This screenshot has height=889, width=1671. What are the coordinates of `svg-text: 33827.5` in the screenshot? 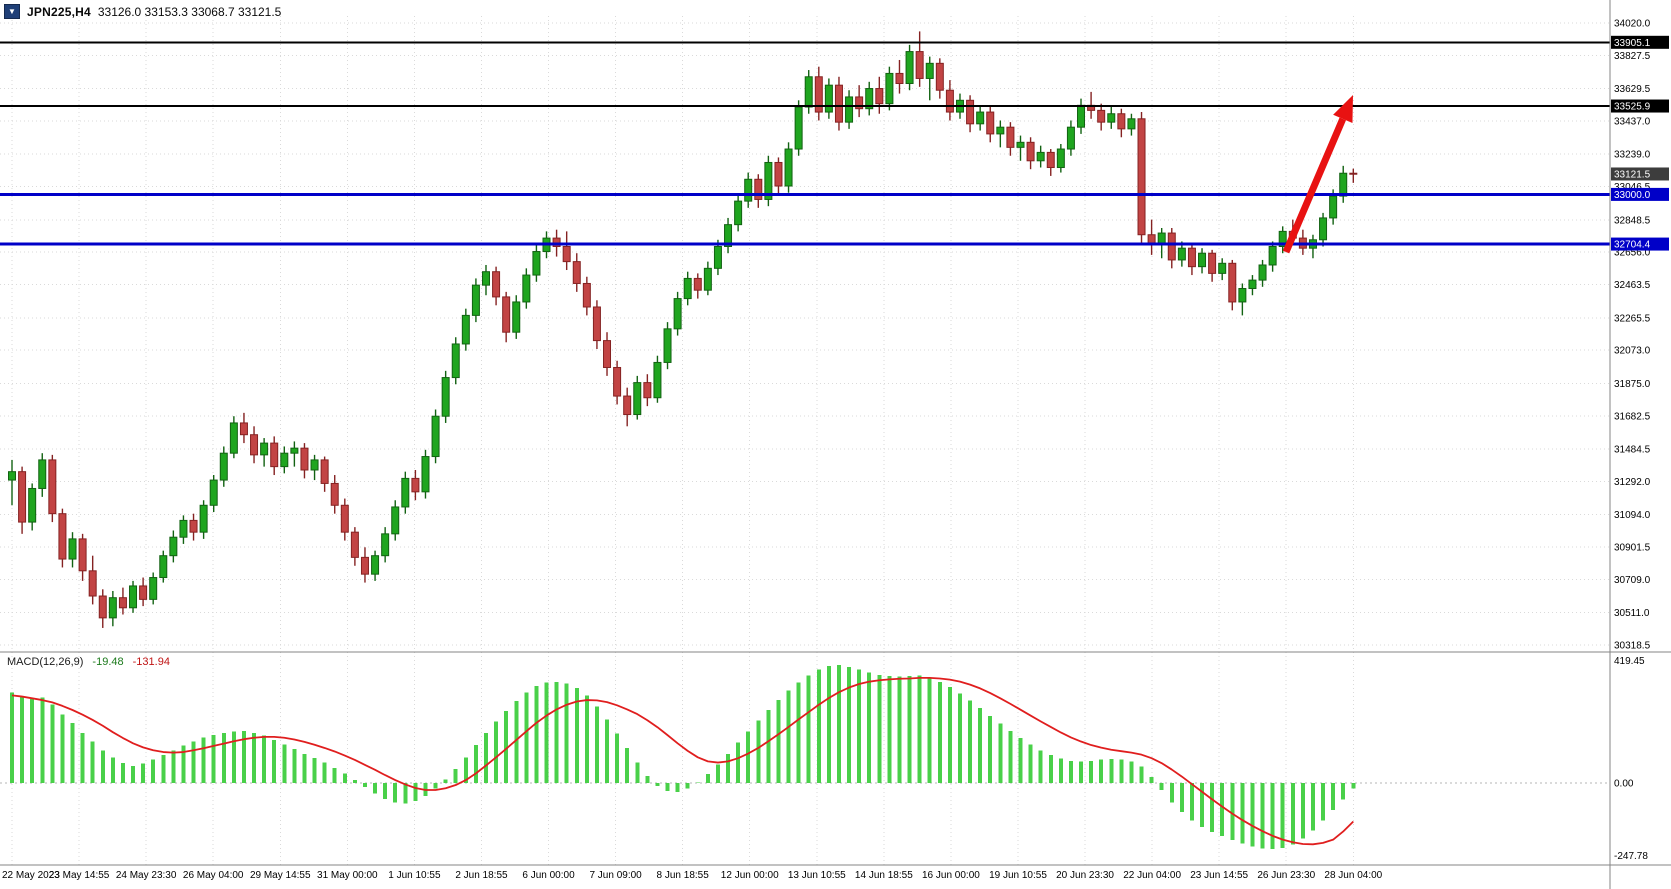 It's located at (1632, 56).